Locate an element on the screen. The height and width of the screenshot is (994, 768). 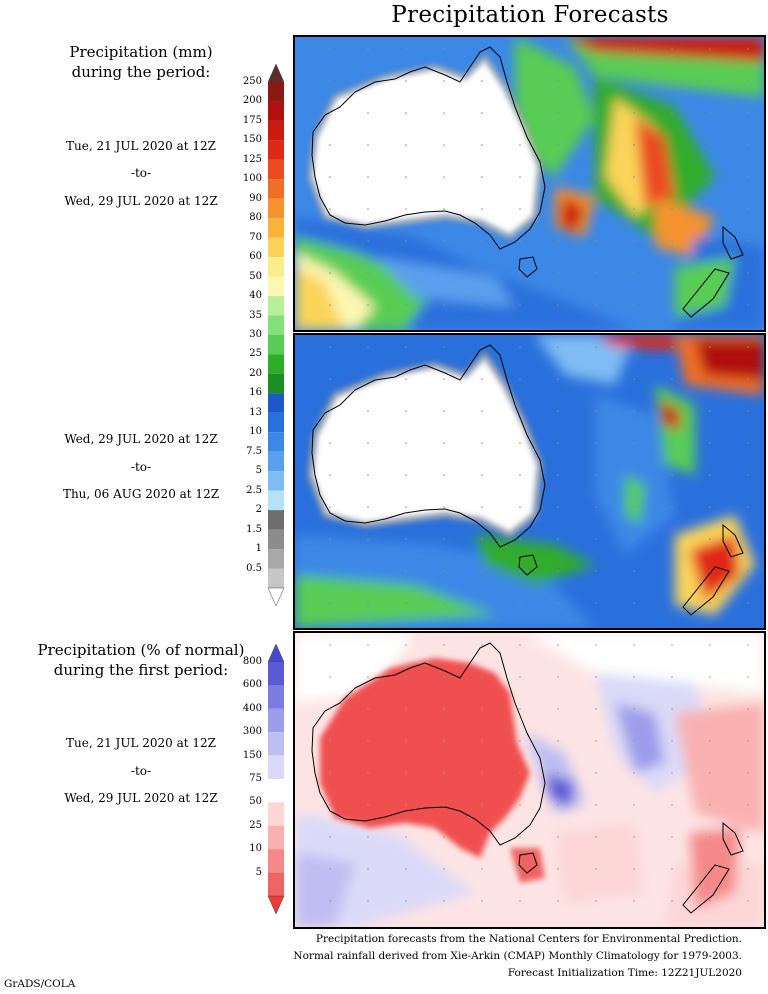
page-title: Precipitation Forecasts is located at coordinates (530, 15).